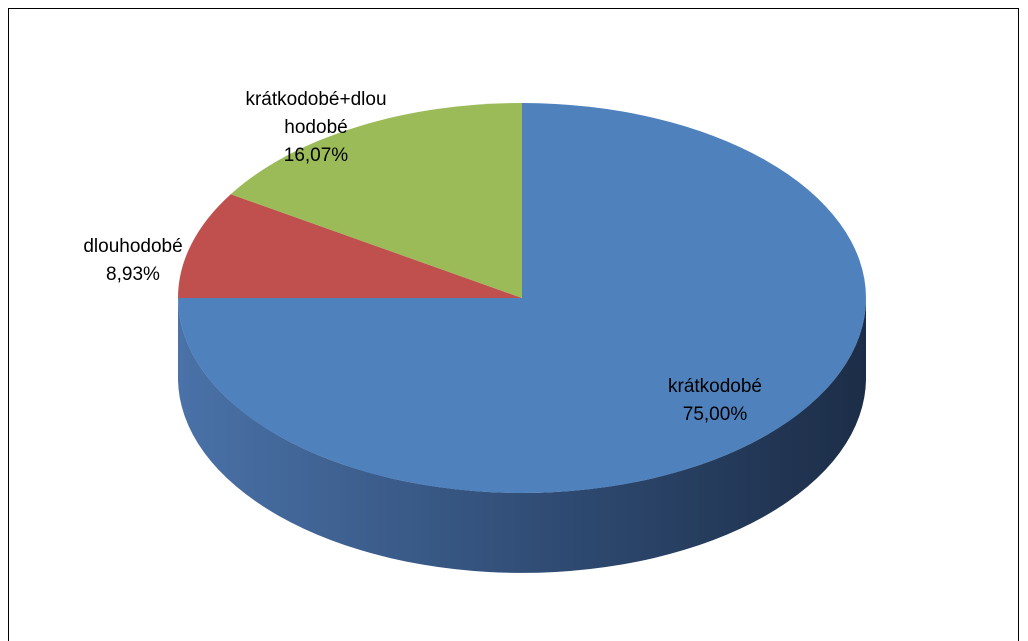 The height and width of the screenshot is (641, 1028). I want to click on label-value: 8,93%, so click(133, 274).